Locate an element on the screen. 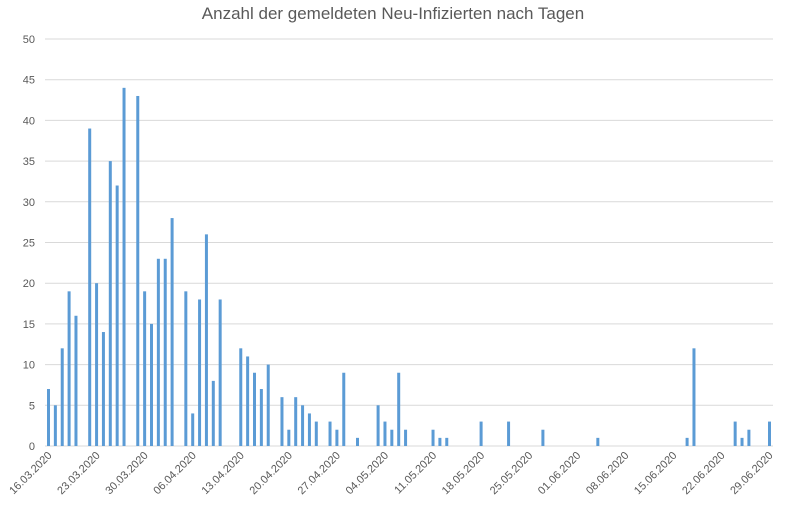  x-tick-label: 25.05.2020 is located at coordinates (511, 473).